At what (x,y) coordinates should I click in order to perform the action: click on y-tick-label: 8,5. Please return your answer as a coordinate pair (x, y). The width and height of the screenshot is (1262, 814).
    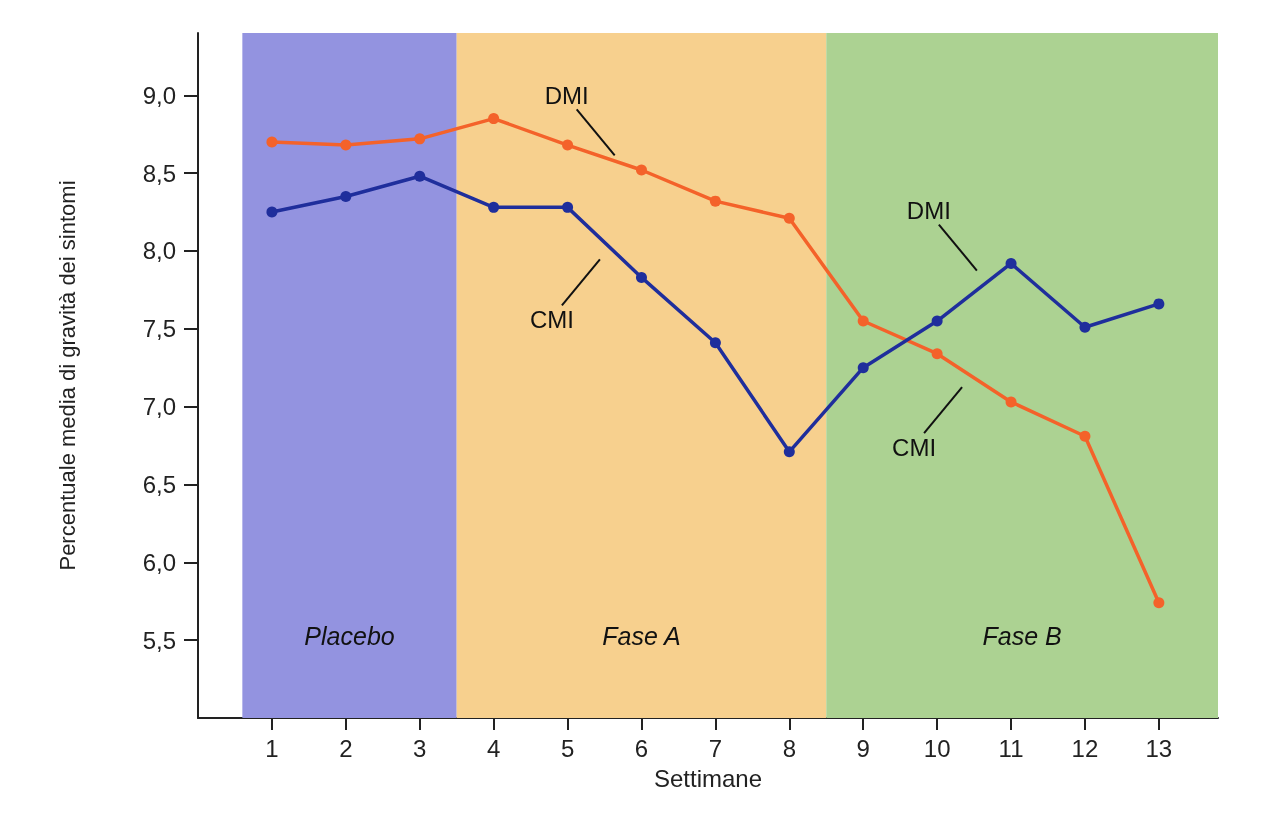
    Looking at the image, I should click on (159, 173).